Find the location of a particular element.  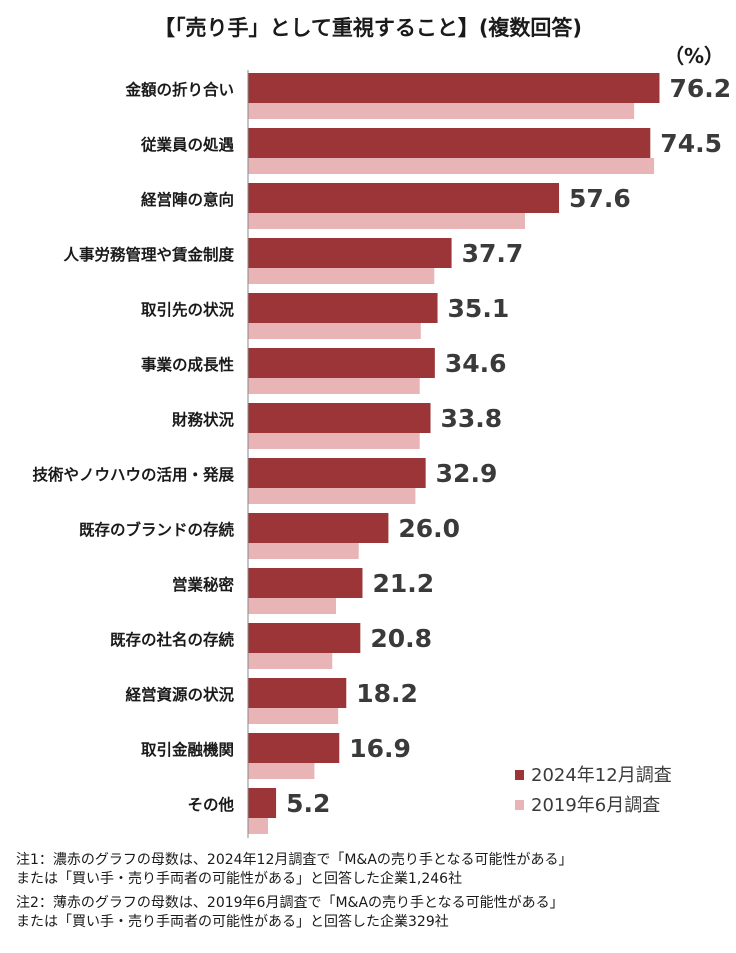

category-label: 経営資源の状況 is located at coordinates (179, 694).